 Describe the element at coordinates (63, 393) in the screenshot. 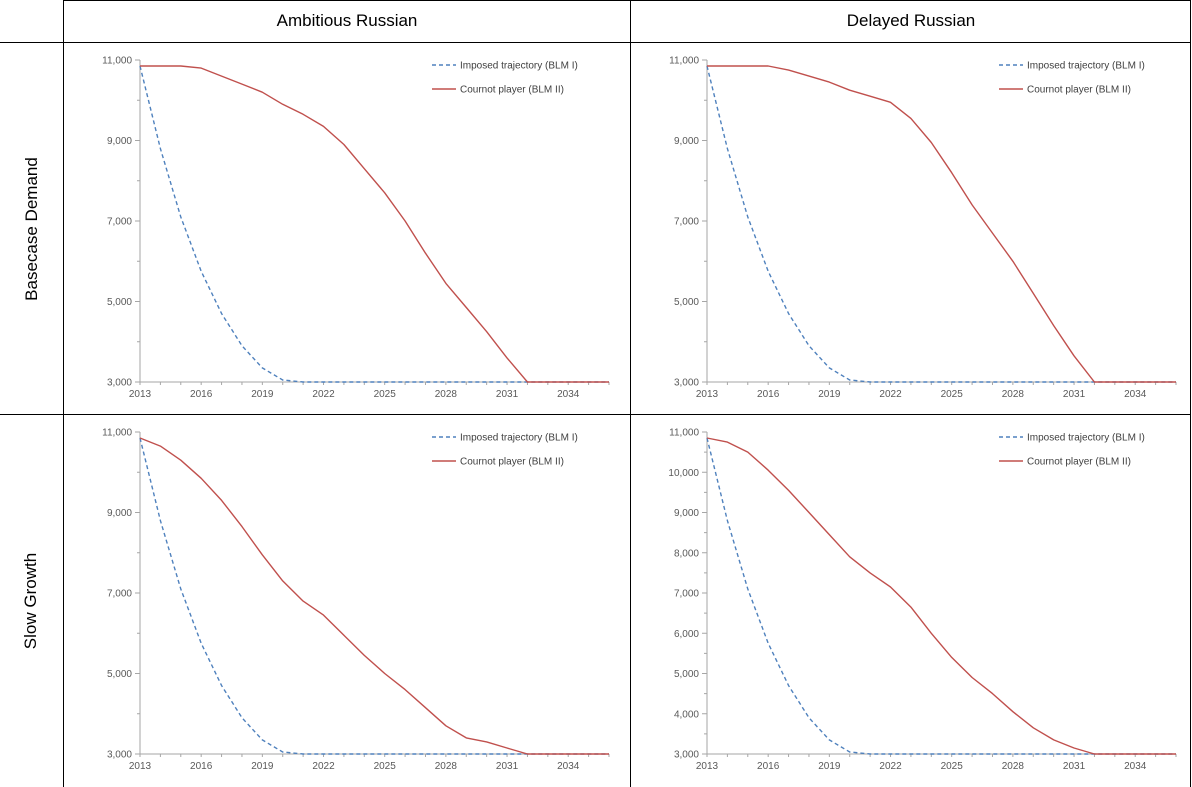

I see `grid-line-left` at that location.